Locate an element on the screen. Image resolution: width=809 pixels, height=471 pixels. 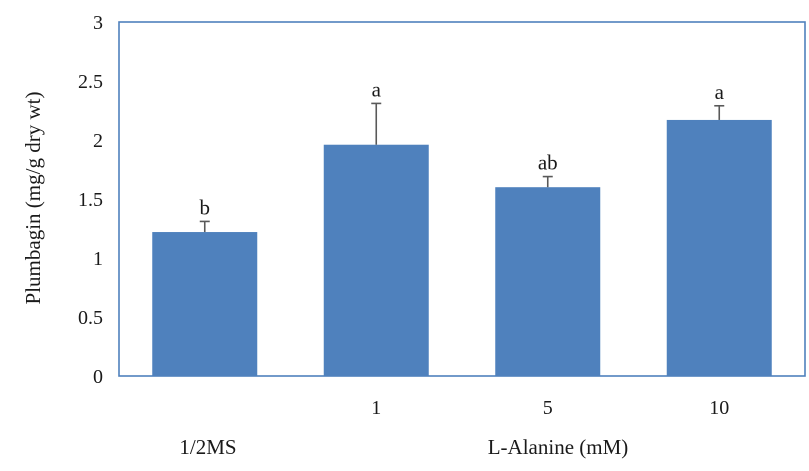
y-tick-labels: 0 0.5 1 1.5 2 2.5 3 is located at coordinates (90, 200).